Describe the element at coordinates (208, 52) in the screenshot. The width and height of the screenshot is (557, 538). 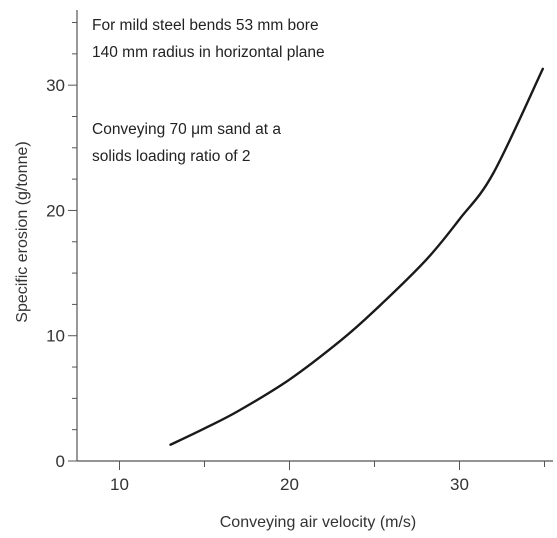
I see `annotation-line: 140 mm radius in horizontal plane` at that location.